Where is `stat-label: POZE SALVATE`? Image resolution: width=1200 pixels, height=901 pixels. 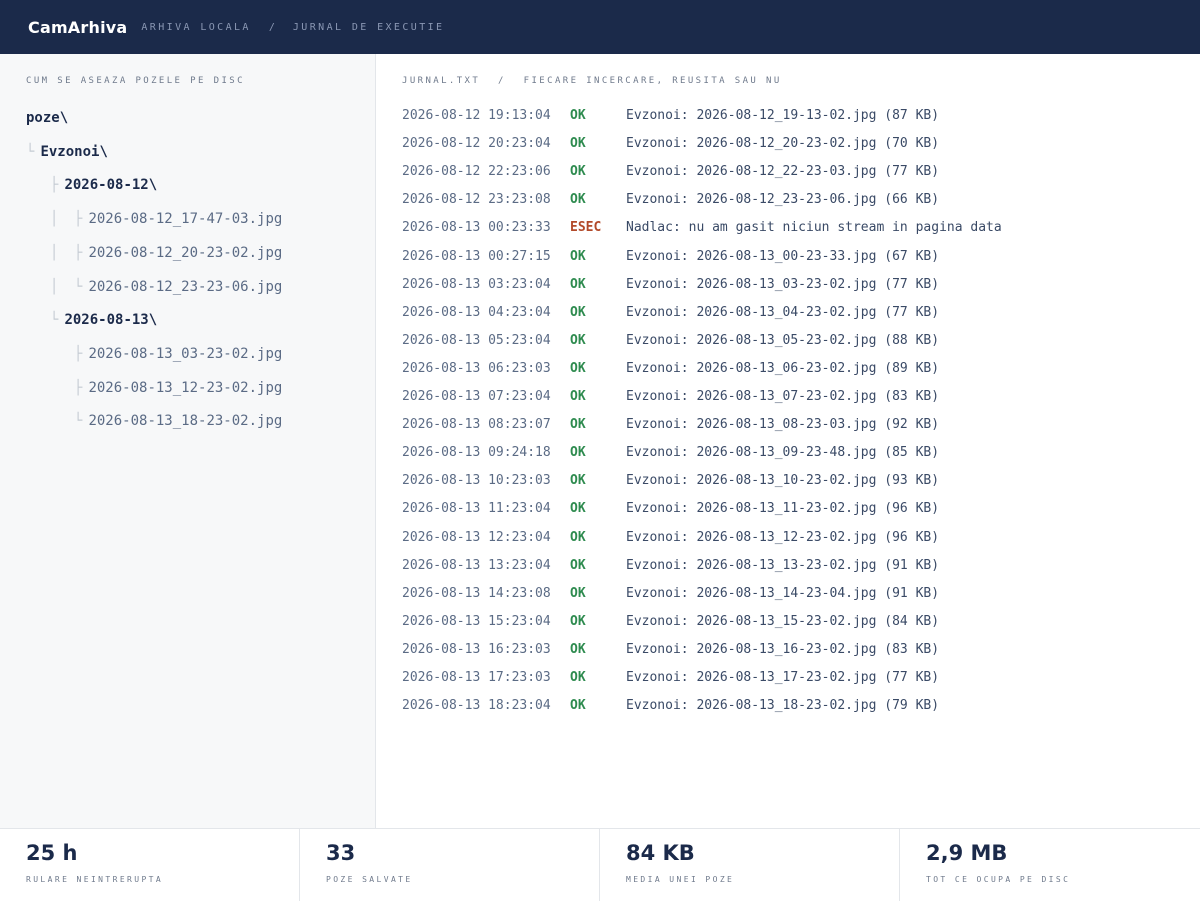
stat-label: POZE SALVATE is located at coordinates (369, 879).